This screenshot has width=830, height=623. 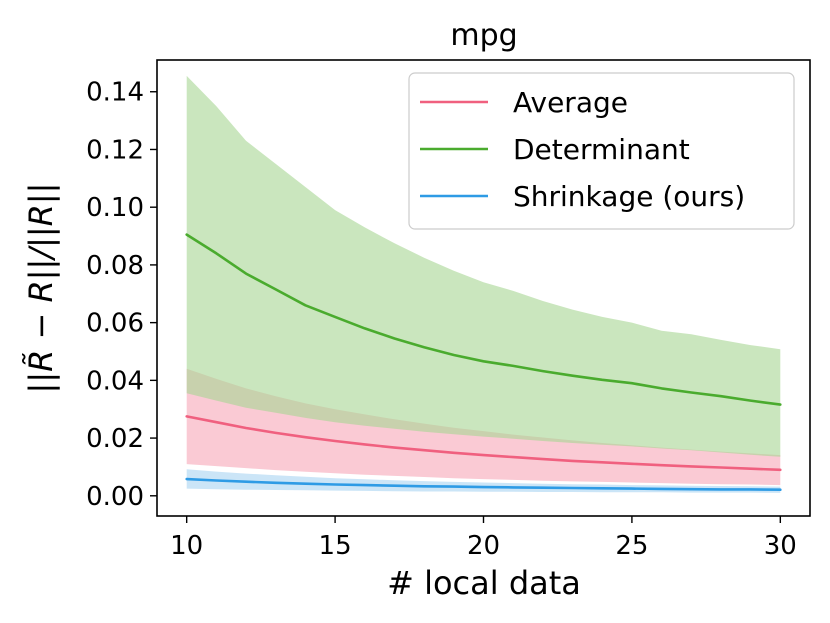 What do you see at coordinates (115, 439) in the screenshot?
I see `y-tick-label: 0.02` at bounding box center [115, 439].